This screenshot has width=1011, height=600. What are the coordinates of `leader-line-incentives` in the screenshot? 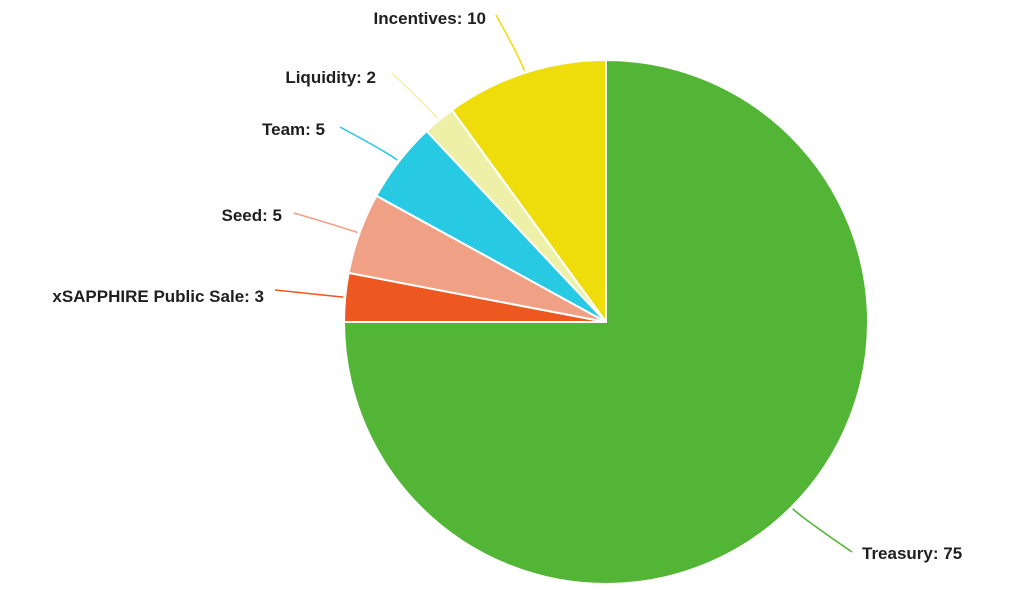 It's located at (510, 43).